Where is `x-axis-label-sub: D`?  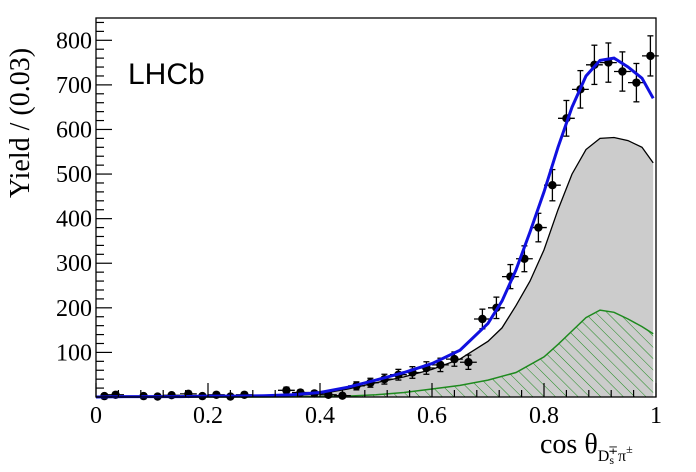 x-axis-label-sub: D is located at coordinates (604, 456).